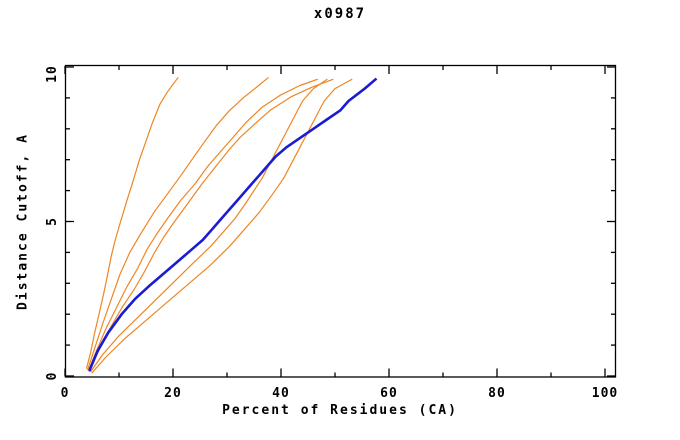 Image resolution: width=680 pixels, height=440 pixels. I want to click on x-tick-label: 100, so click(605, 393).